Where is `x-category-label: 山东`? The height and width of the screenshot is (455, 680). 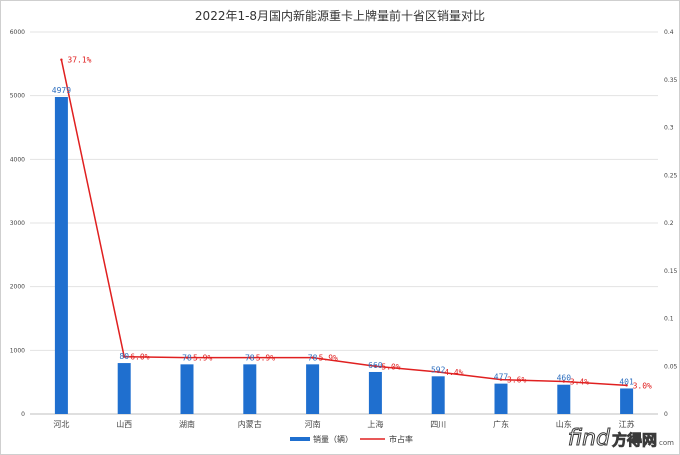 x-category-label: 山东 is located at coordinates (564, 424).